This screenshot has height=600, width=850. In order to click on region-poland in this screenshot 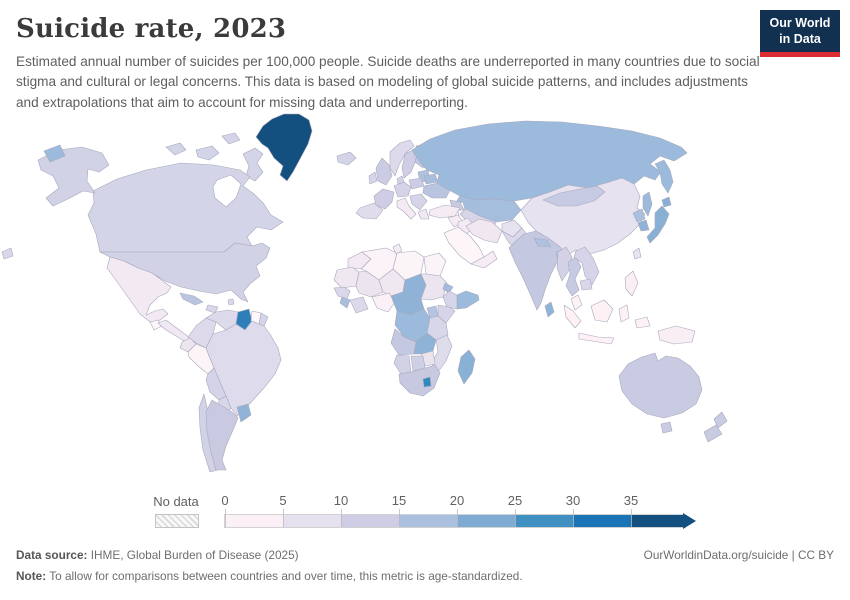, I will do `click(416, 183)`.